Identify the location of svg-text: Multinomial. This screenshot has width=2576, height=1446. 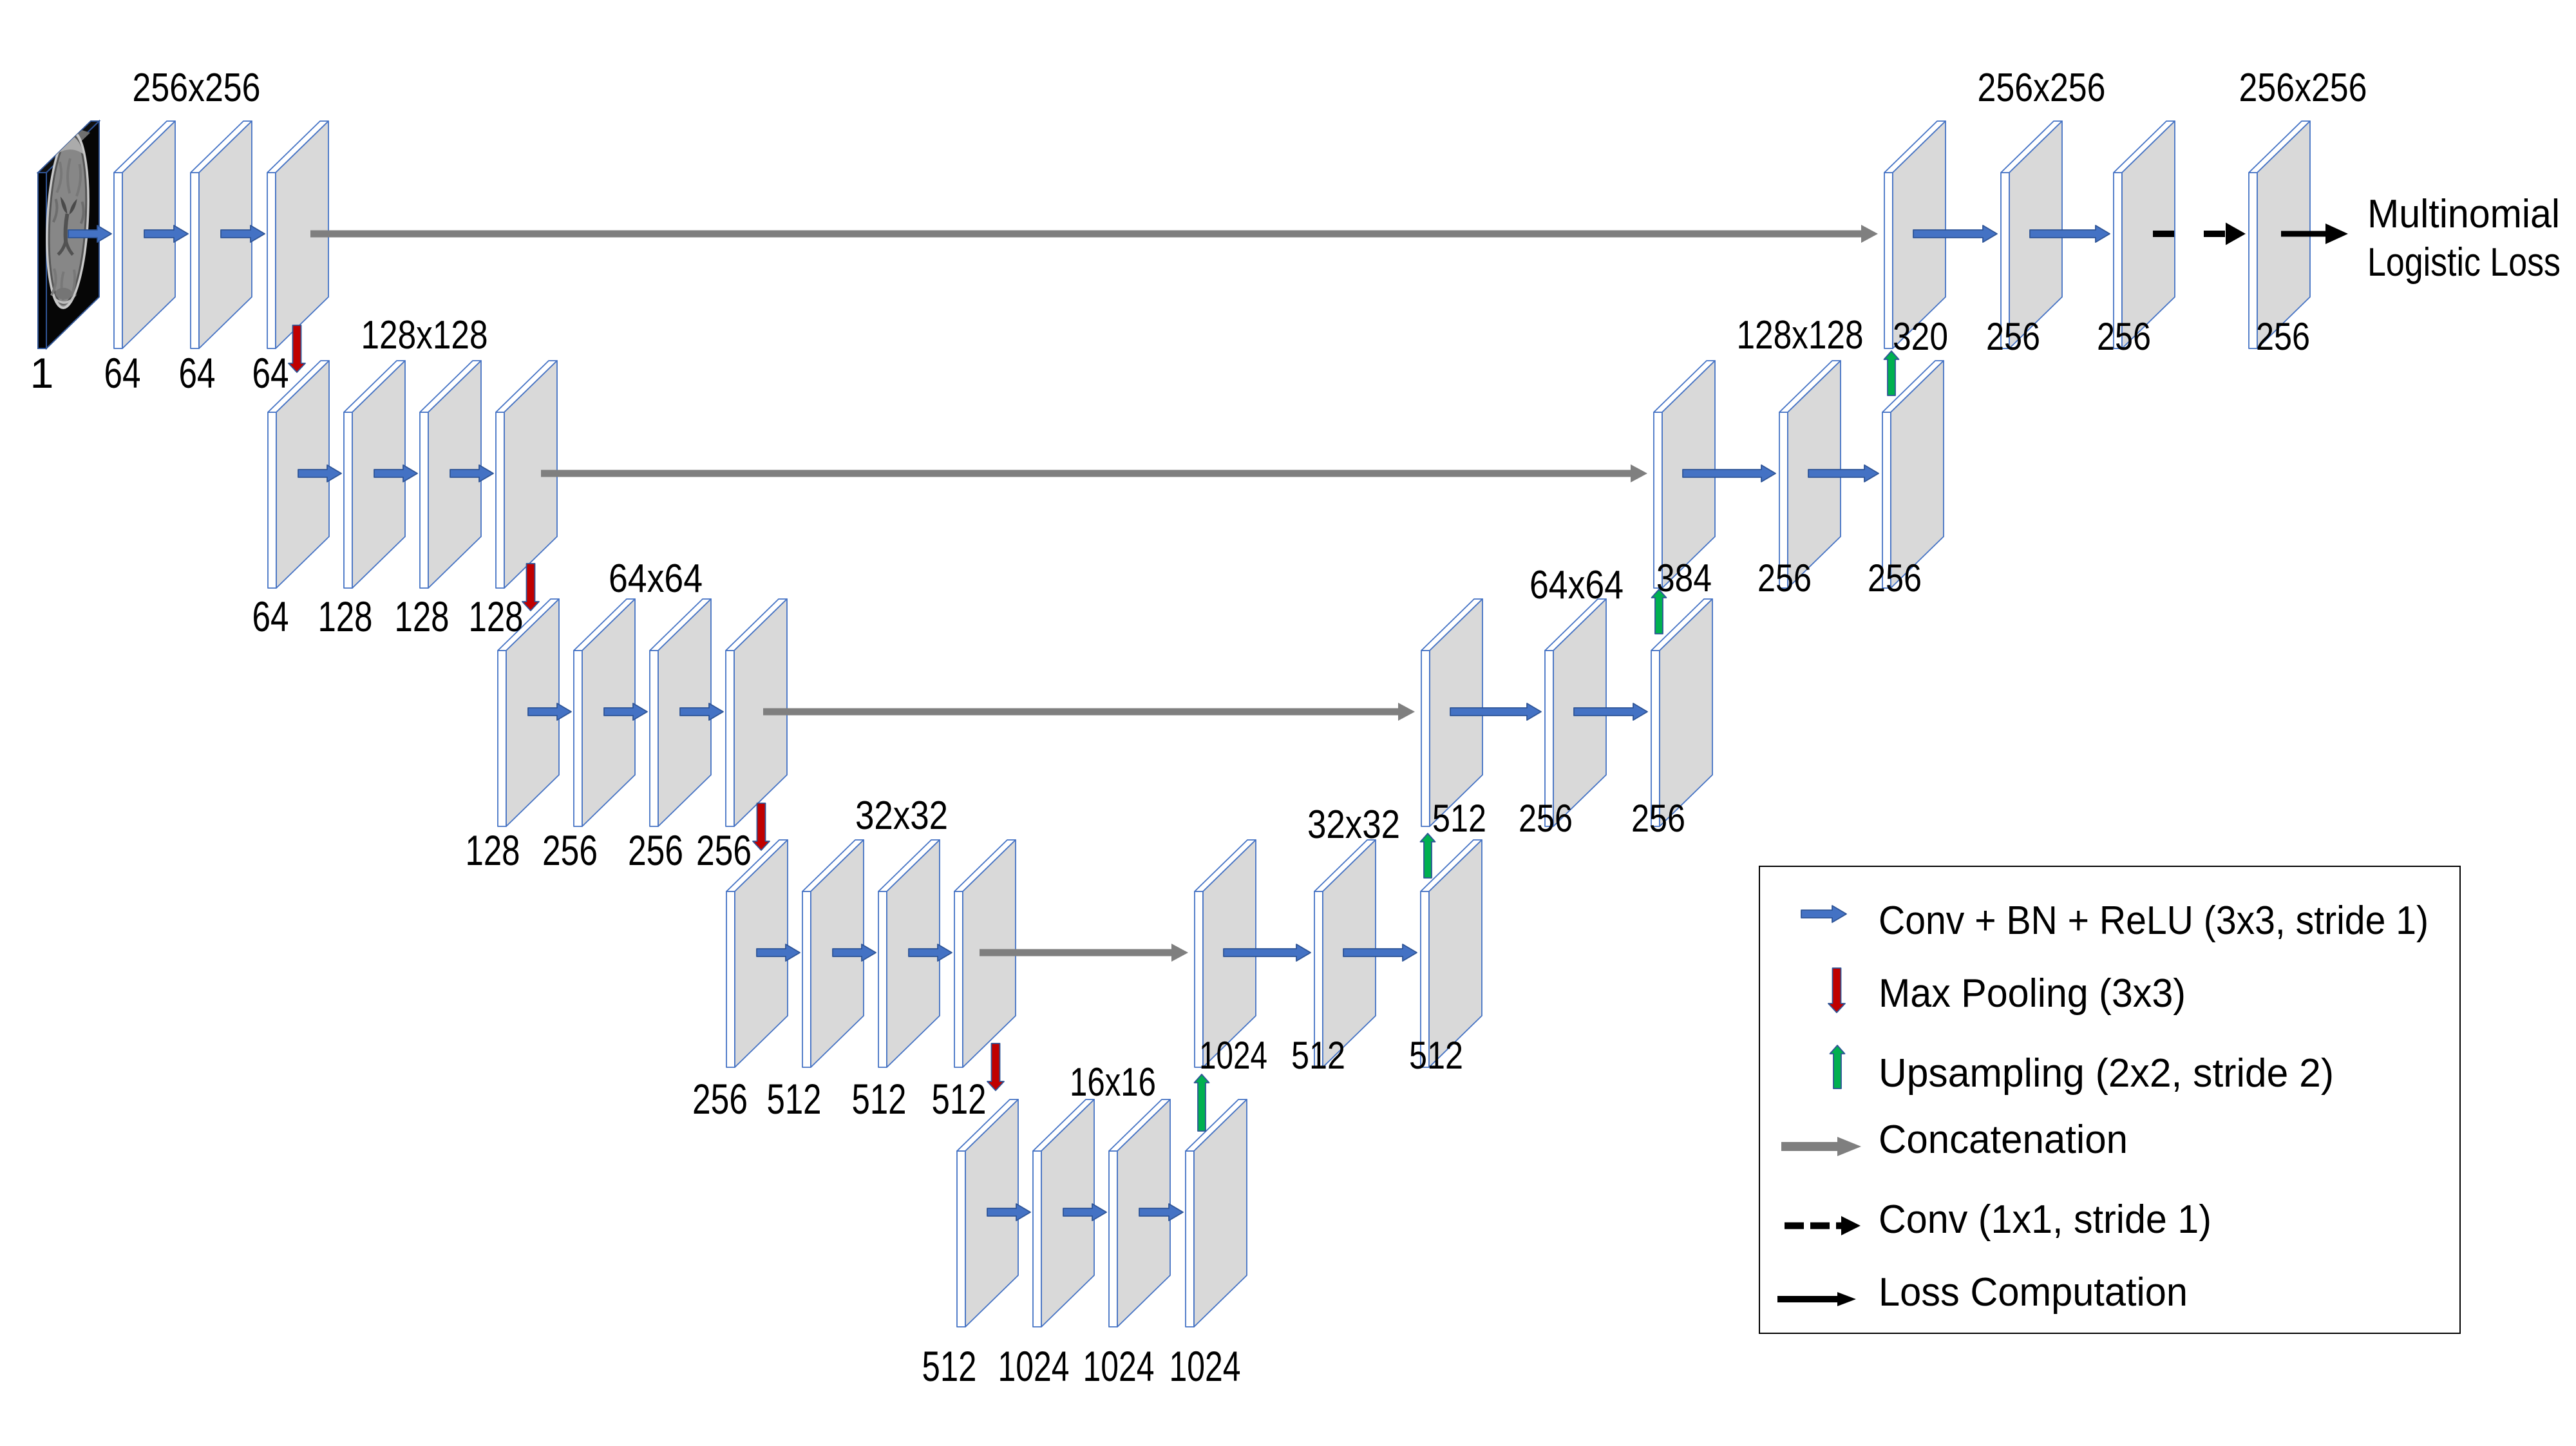
(2463, 214).